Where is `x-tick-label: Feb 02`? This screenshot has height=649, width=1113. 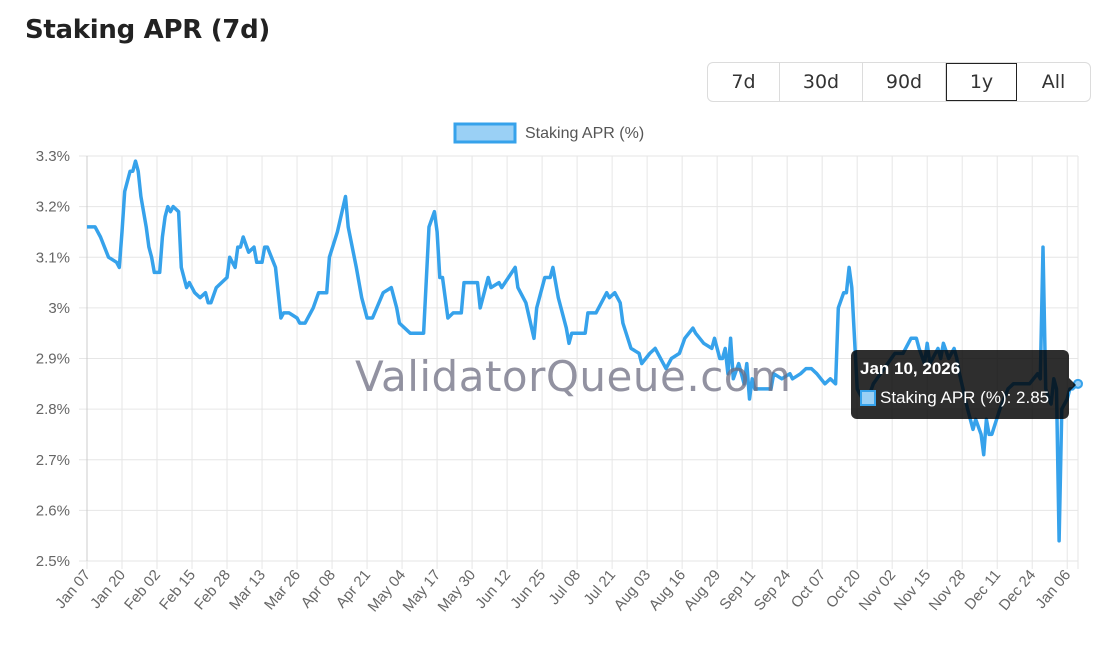 x-tick-label: Feb 02 is located at coordinates (142, 590).